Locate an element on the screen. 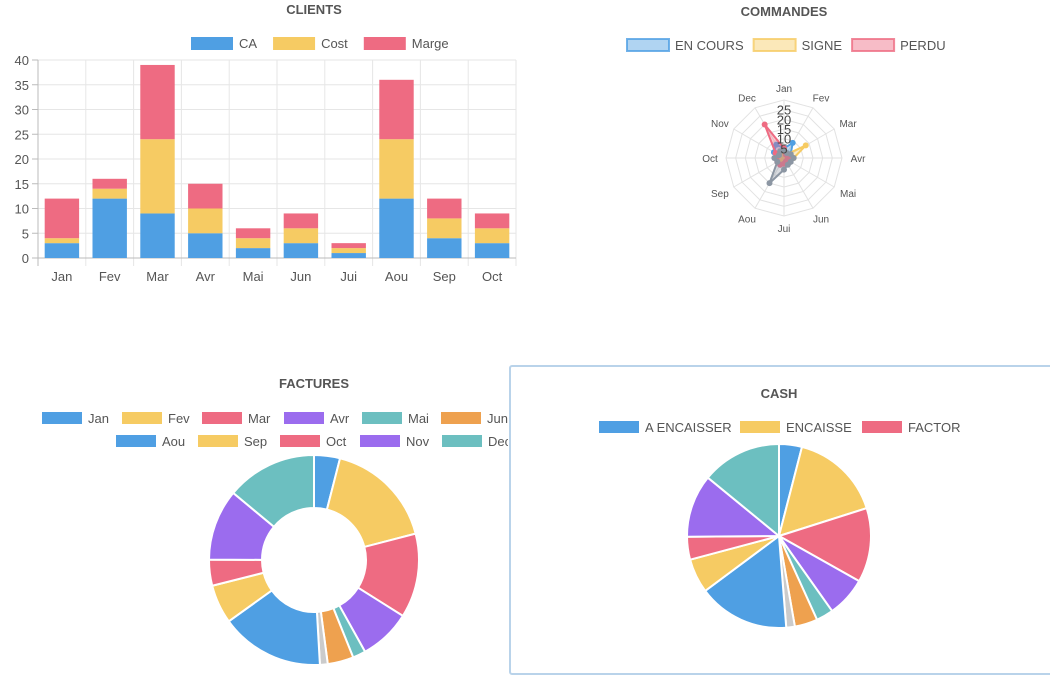  radar-point-label: Mar is located at coordinates (848, 124).